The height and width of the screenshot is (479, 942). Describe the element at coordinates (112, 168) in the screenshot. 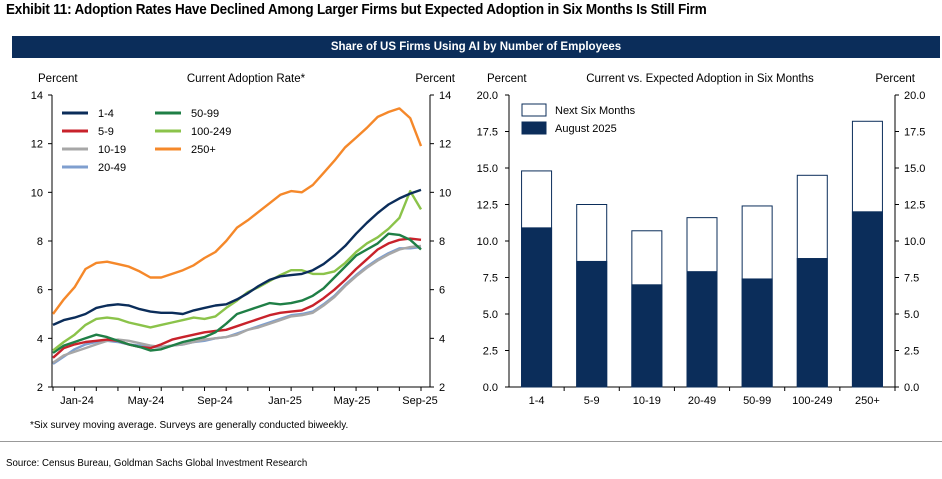

I see `legend-label-20-49: 20-49` at that location.